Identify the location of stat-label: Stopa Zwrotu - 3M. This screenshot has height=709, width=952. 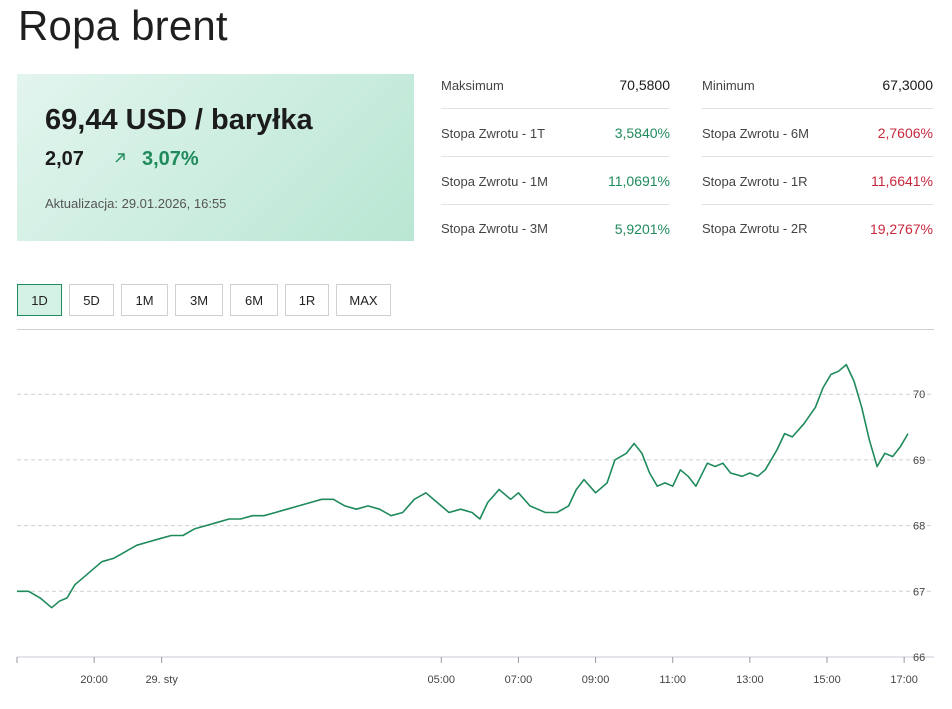
(494, 228).